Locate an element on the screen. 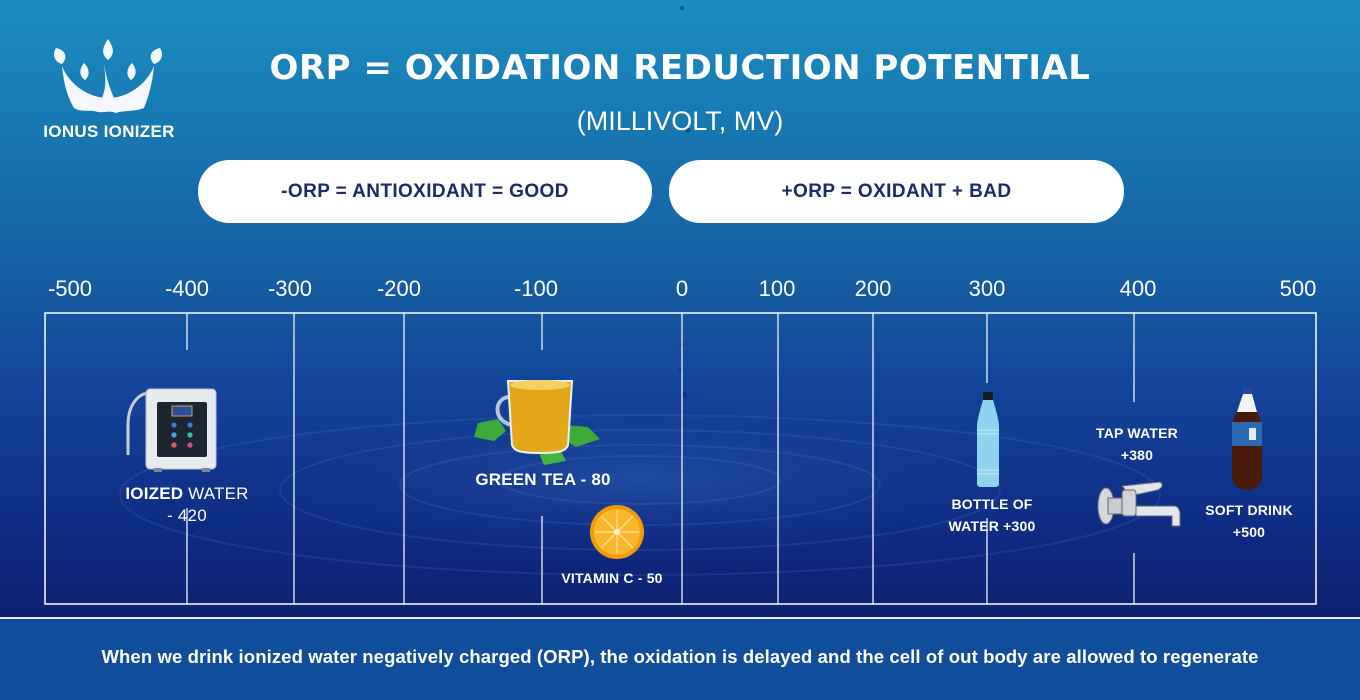 The height and width of the screenshot is (700, 1360). bottle-water-line2: WATER +300 is located at coordinates (992, 526).